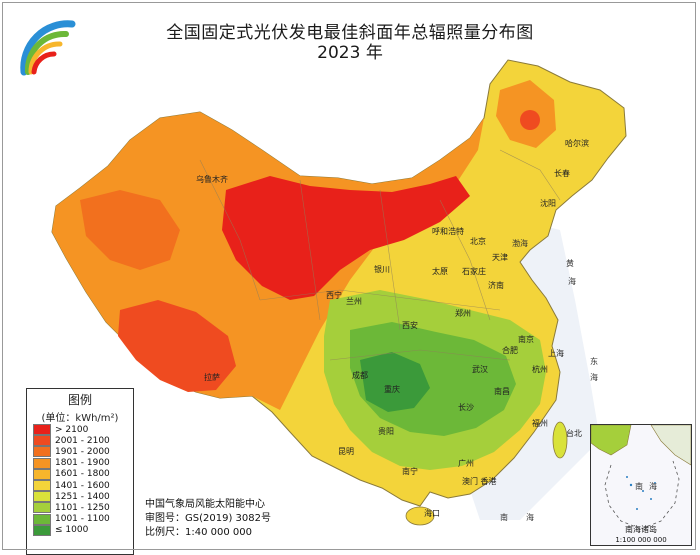 This screenshot has height=555, width=700. I want to click on city-label-chongqing: 重庆, so click(392, 389).